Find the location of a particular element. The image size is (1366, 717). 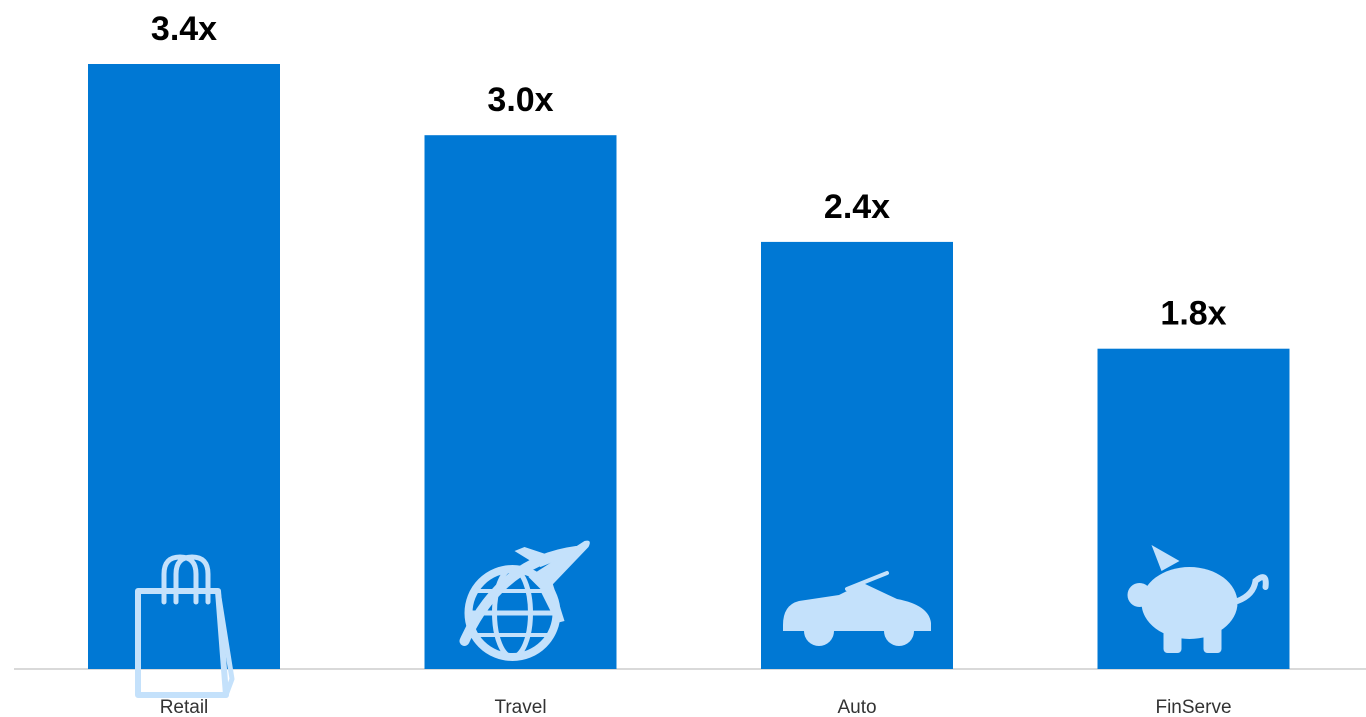

bar-travel is located at coordinates (520, 402).